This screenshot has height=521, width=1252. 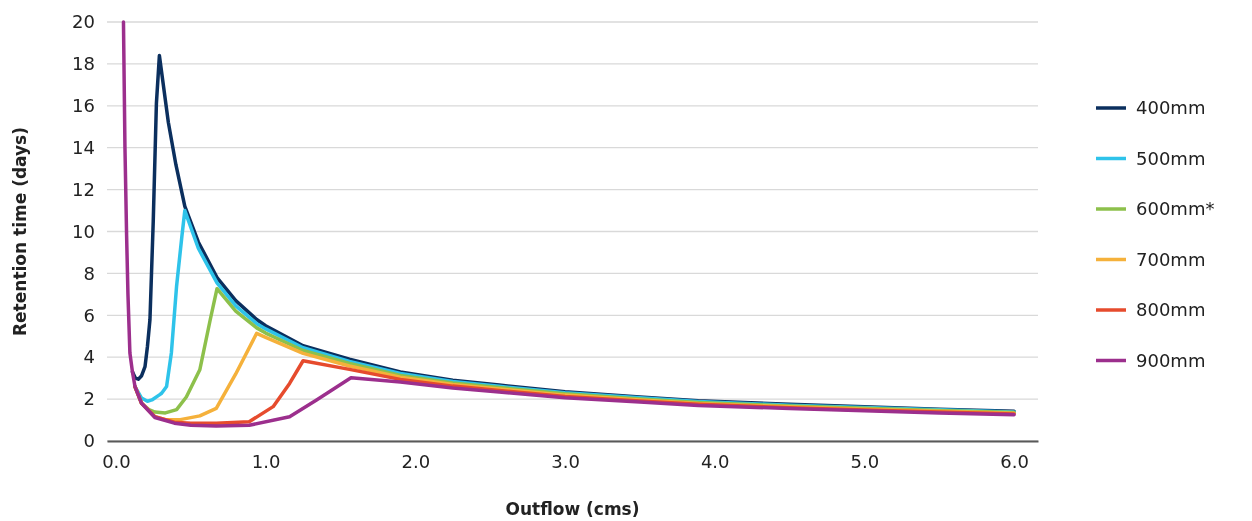 What do you see at coordinates (572, 509) in the screenshot?
I see `x-axis-title: Outflow (cms)` at bounding box center [572, 509].